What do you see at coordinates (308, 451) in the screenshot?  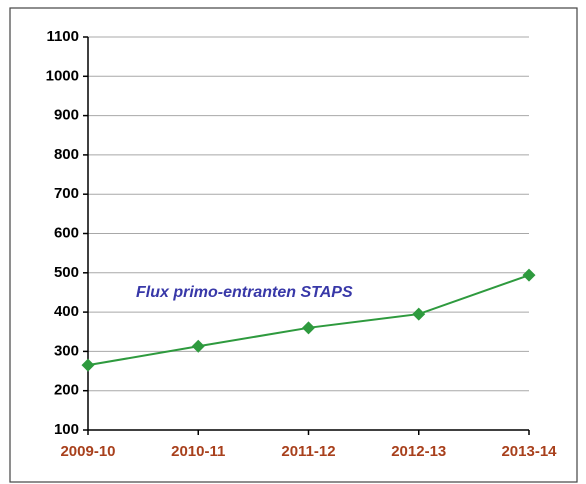 I see `x-tick-label: 2011-12` at bounding box center [308, 451].